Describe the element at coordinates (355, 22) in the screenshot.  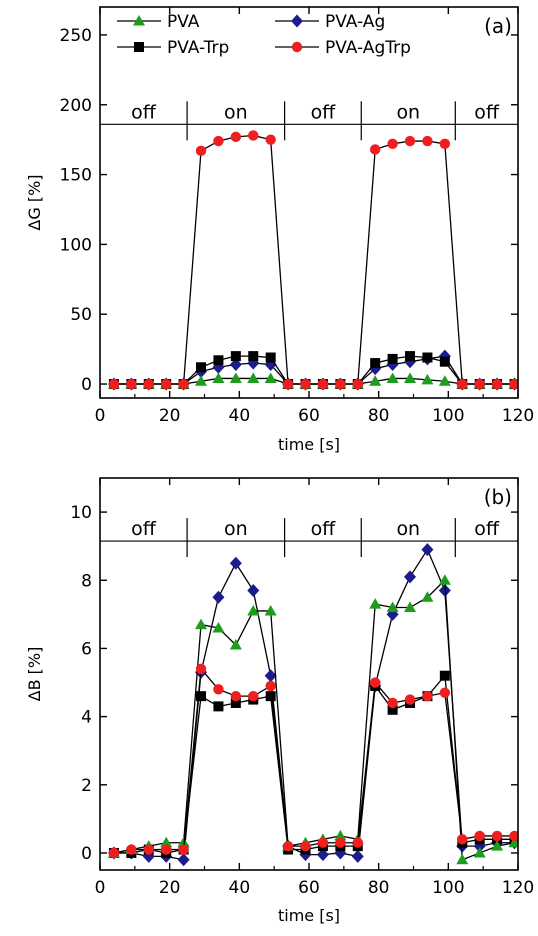
I see `legend-label: PVA-Ag` at that location.